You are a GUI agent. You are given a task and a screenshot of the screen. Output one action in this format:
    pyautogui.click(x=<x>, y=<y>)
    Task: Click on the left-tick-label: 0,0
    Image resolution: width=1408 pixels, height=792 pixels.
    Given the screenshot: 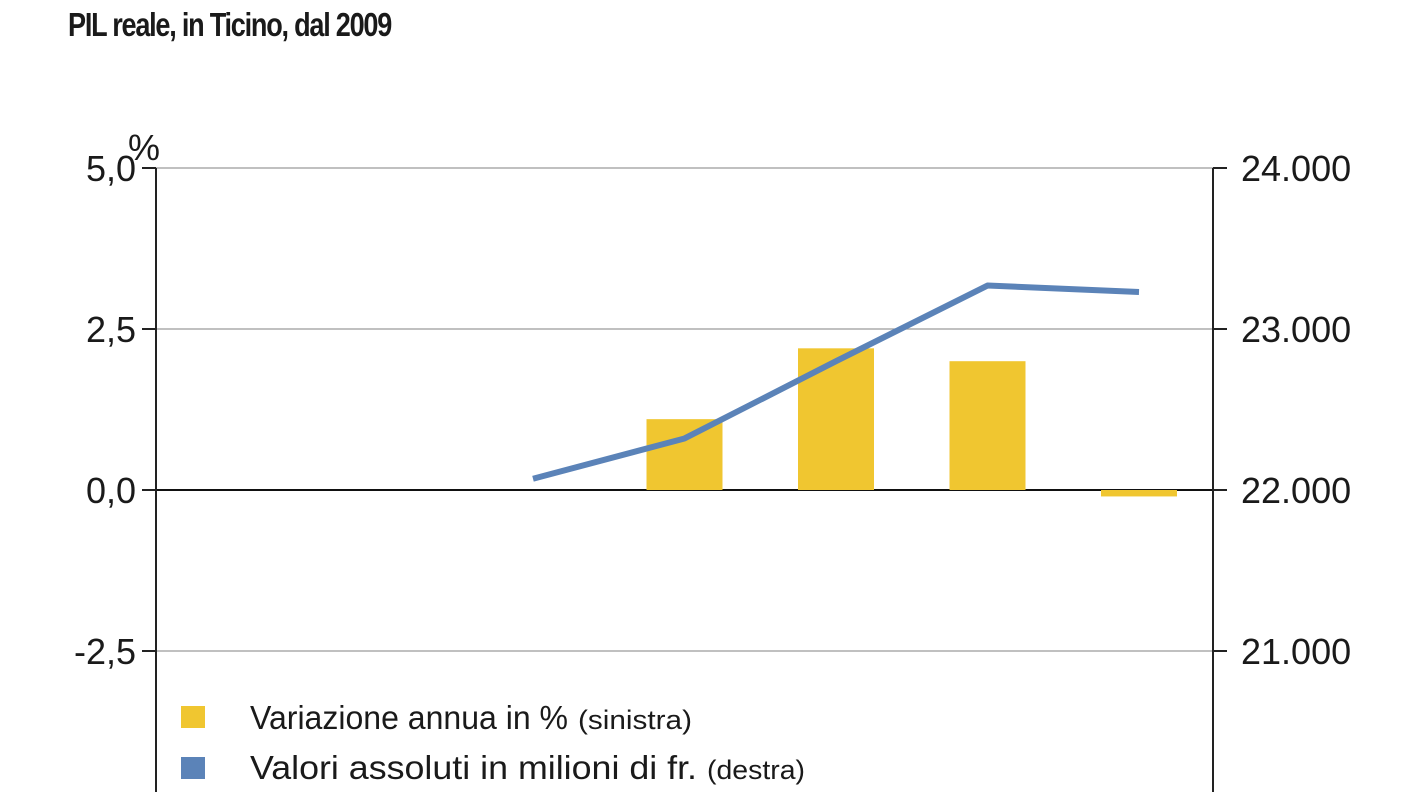 What is the action you would take?
    pyautogui.click(x=111, y=490)
    